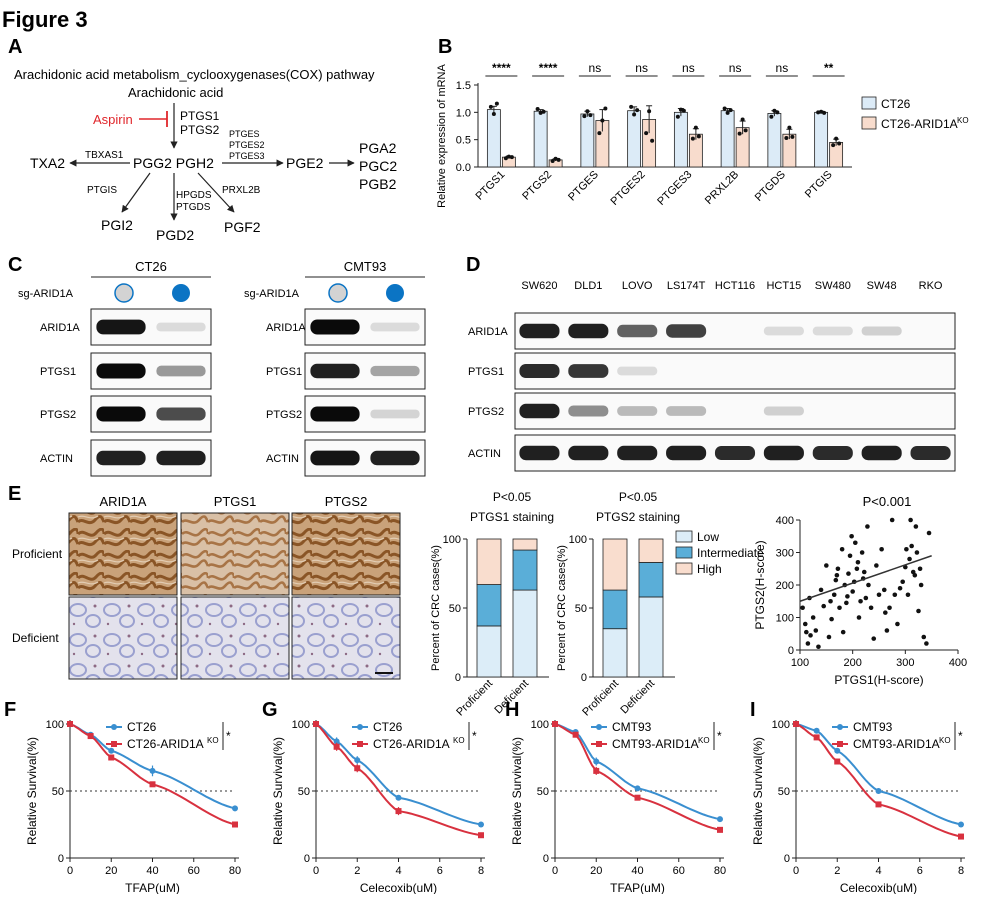 The width and height of the screenshot is (992, 899). Describe the element at coordinates (181, 293) in the screenshot. I see `lane-sg-marker` at that location.